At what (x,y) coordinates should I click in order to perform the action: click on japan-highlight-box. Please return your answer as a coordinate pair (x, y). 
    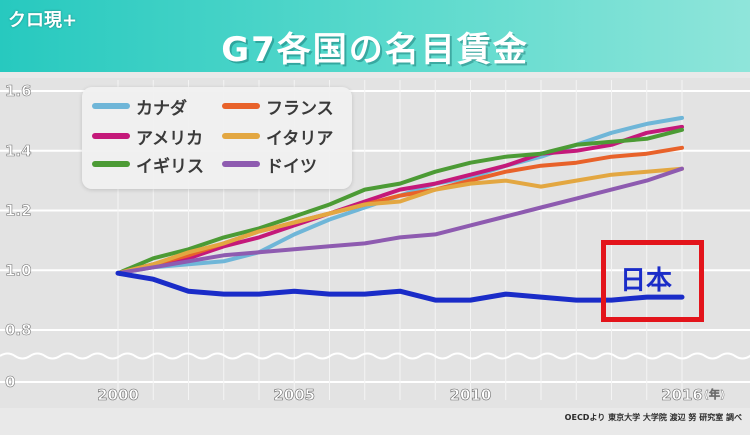
    Looking at the image, I should click on (652, 281).